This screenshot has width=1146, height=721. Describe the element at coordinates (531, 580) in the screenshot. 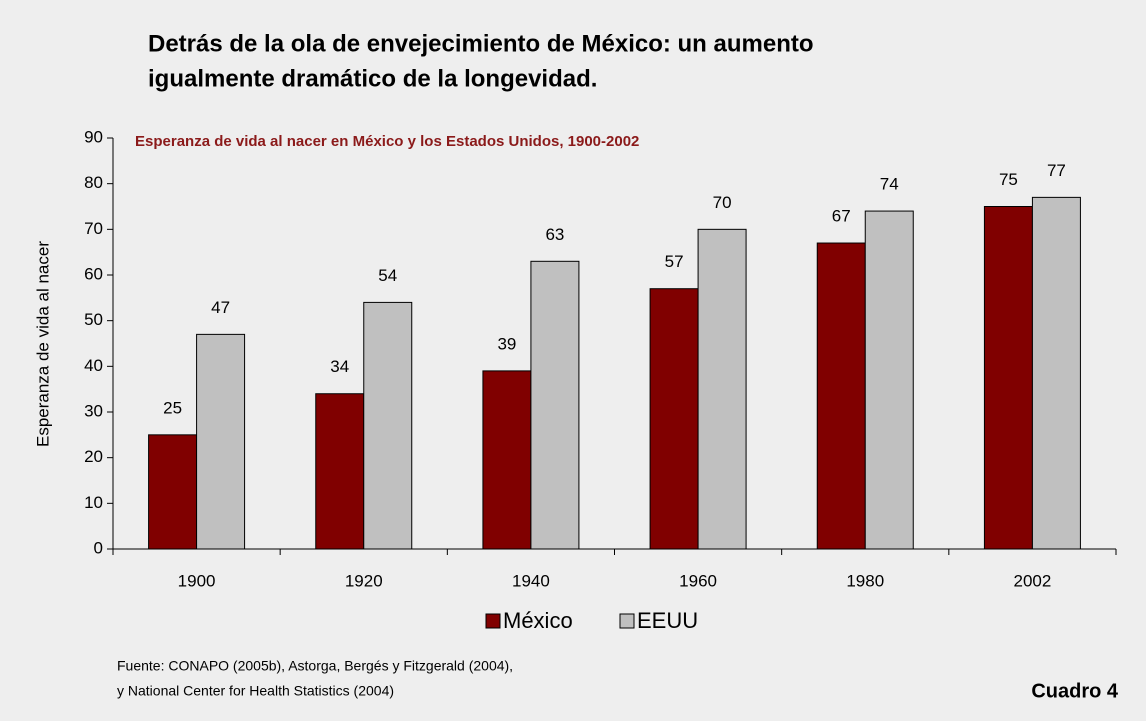

I see `x-tick-label: 1940` at that location.